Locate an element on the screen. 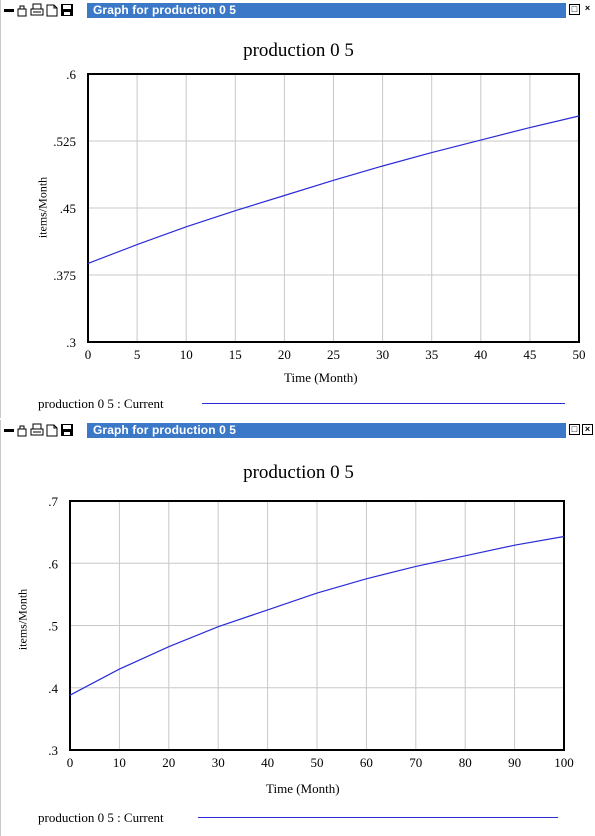  x-tick-label: 35 is located at coordinates (431, 354).